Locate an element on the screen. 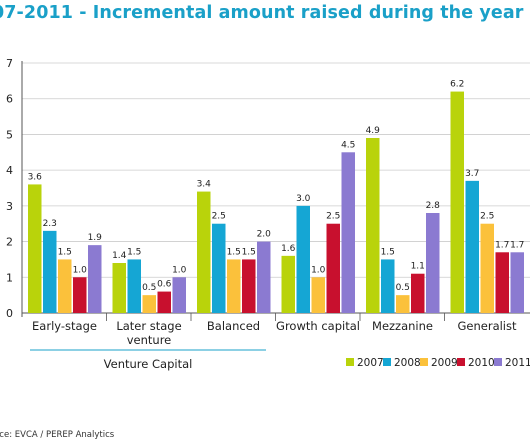 The width and height of the screenshot is (530, 442). data-label: 2.8 is located at coordinates (433, 206).